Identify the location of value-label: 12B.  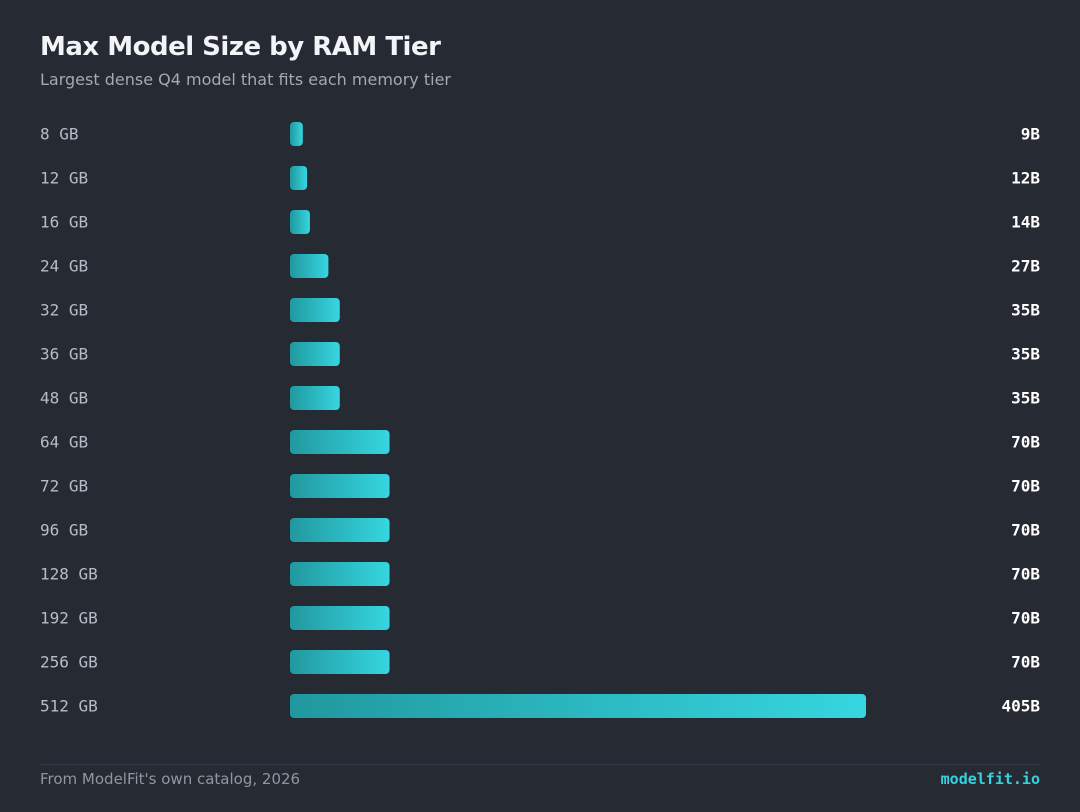
(1025, 178).